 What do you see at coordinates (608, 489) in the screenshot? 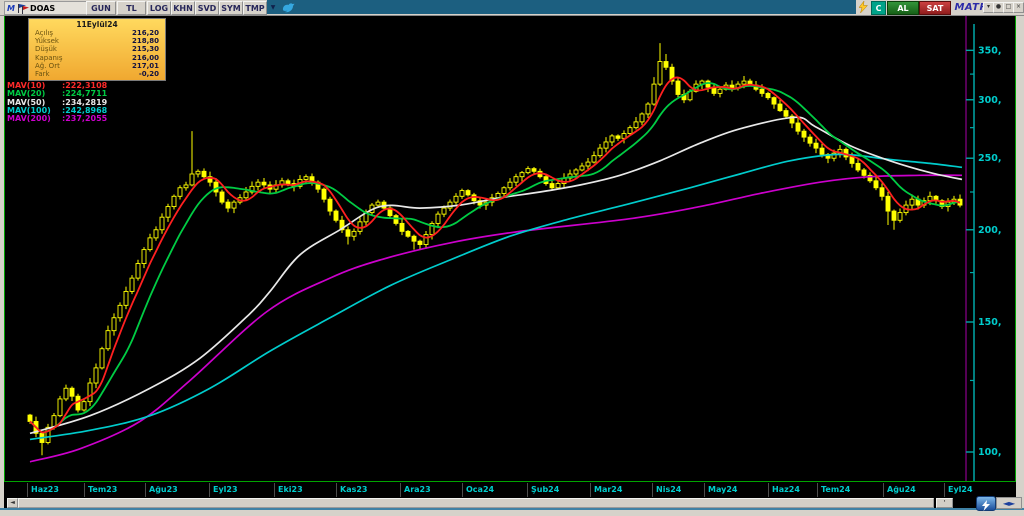
I see `x-axis-label: Mar24` at bounding box center [608, 489].